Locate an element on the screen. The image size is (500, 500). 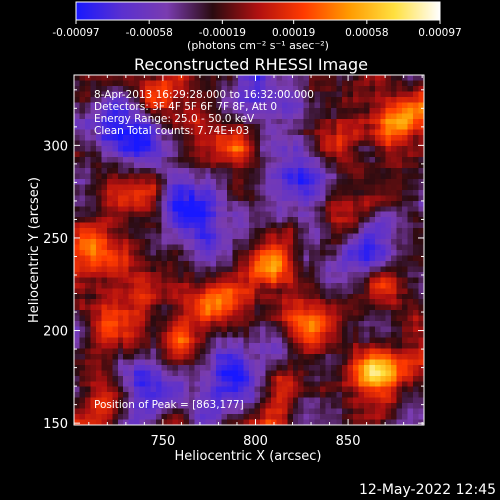
colorbar-tick-label: -0.00019 is located at coordinates (222, 33).